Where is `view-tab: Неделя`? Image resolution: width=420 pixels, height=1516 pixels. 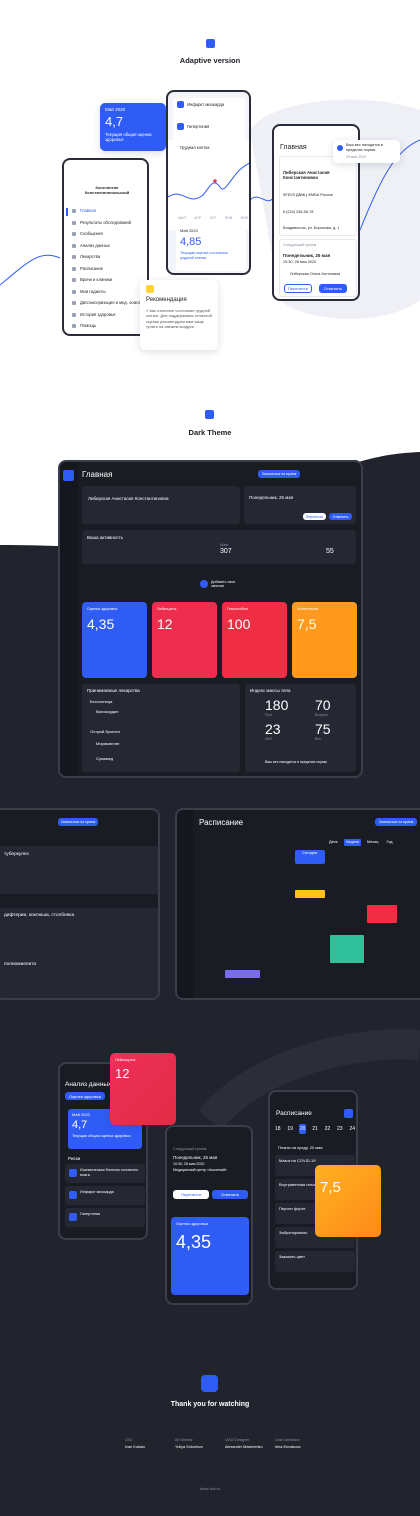
view-tab: Неделя is located at coordinates (352, 842).